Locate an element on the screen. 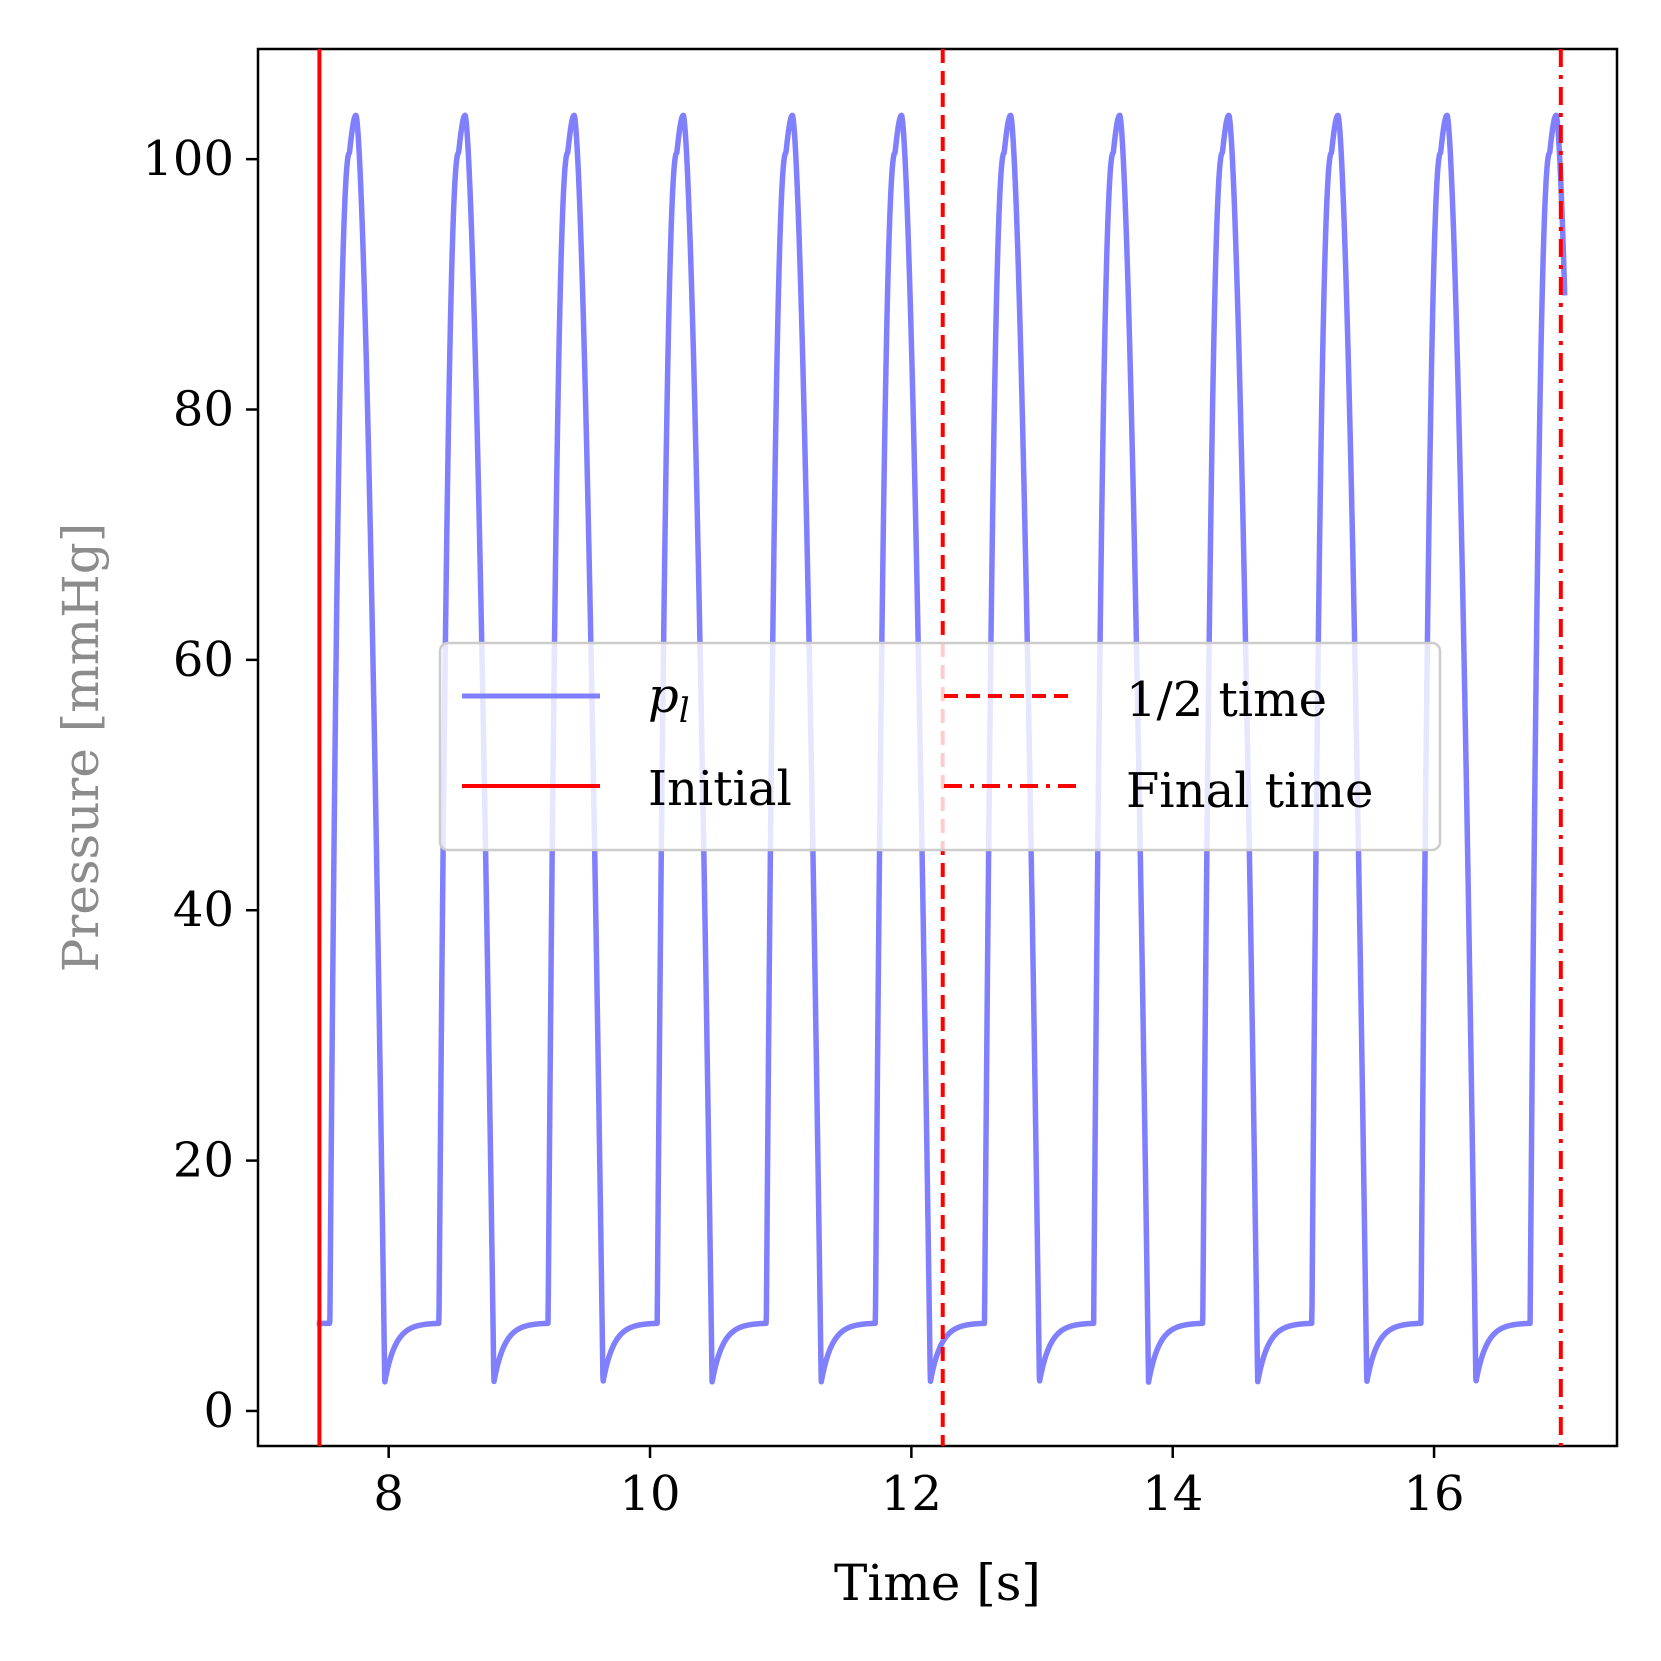  legend-label-half-time: 1/2 time is located at coordinates (1226, 700).